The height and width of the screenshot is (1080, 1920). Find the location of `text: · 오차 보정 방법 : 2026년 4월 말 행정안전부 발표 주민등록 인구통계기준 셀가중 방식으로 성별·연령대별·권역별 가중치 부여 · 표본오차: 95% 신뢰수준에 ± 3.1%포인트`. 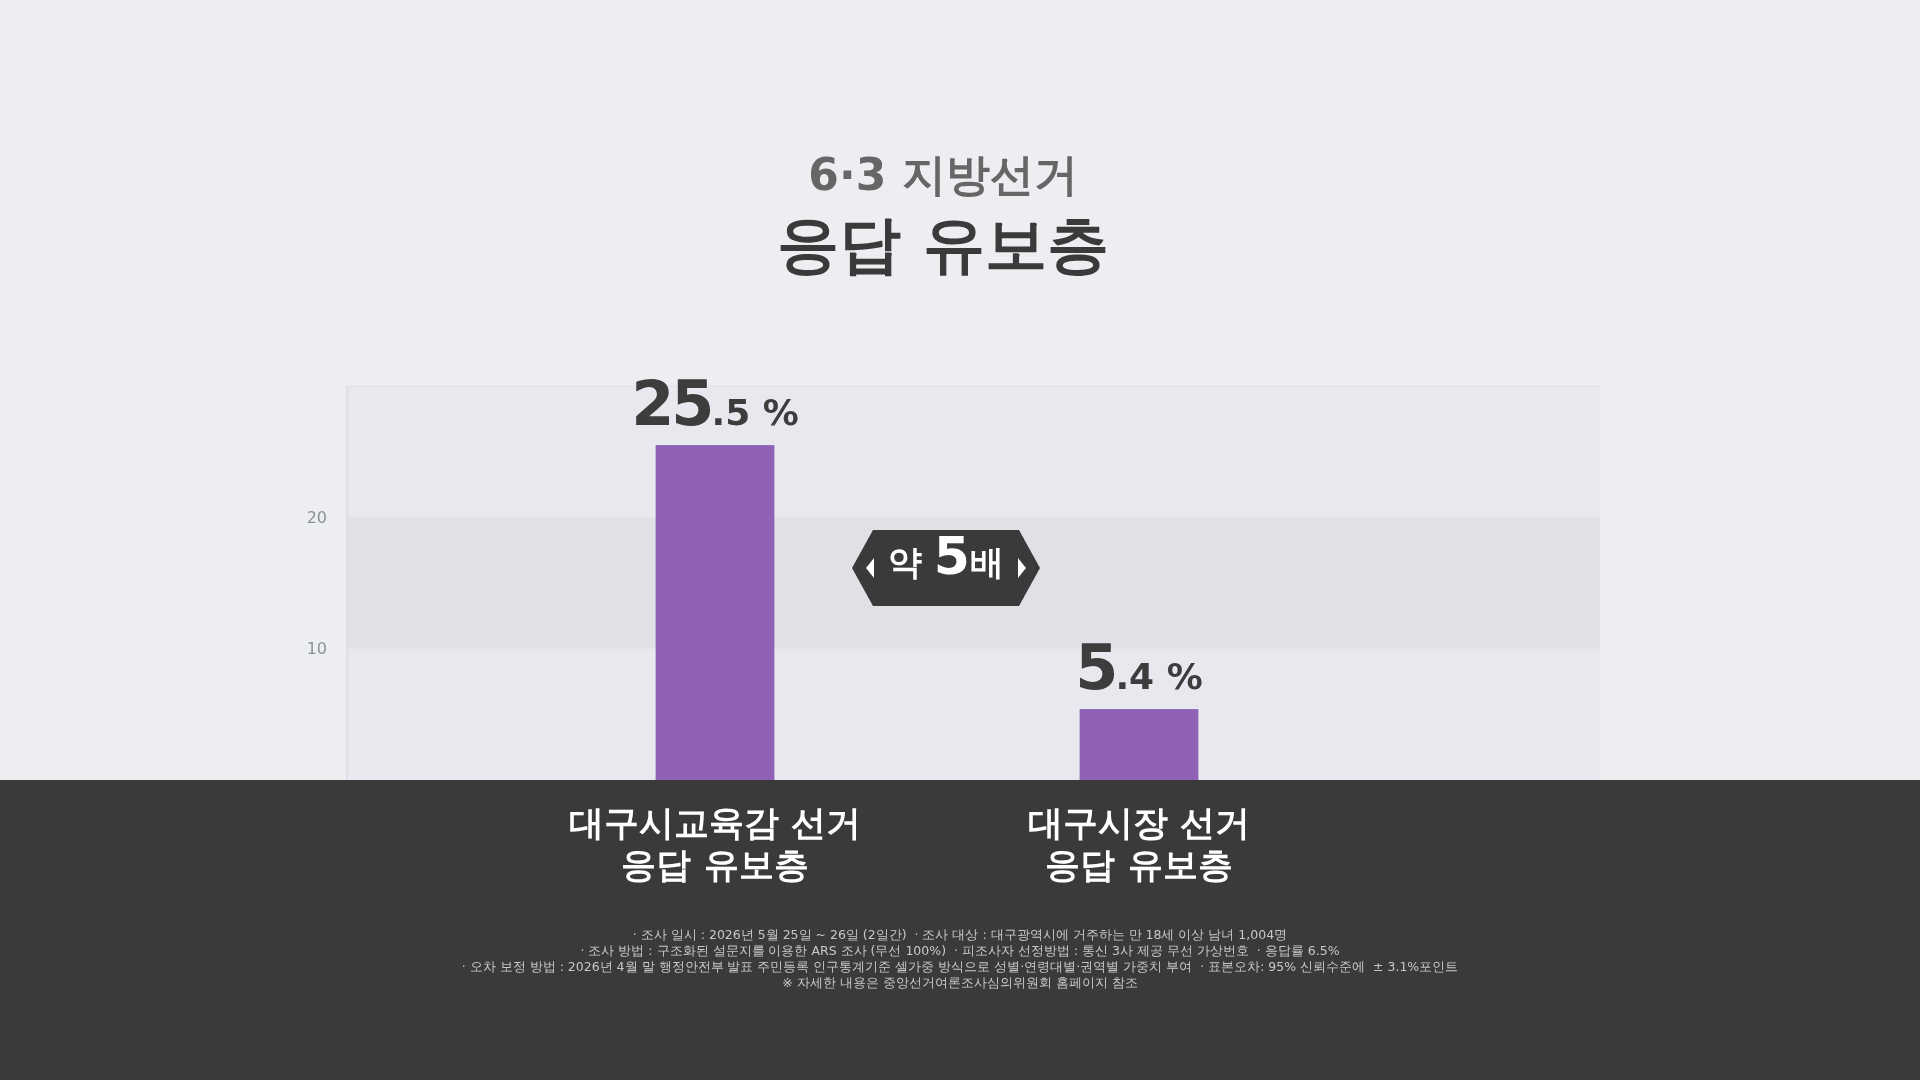

text: · 오차 보정 방법 : 2026년 4월 말 행정안전부 발표 주민등록 인구통계기준 셀가중 방식으로 성별·연령대별·권역별 가중치 부여 · 표본오차: 95% 신뢰수준에 ± 3.1%포인트 is located at coordinates (960, 966).